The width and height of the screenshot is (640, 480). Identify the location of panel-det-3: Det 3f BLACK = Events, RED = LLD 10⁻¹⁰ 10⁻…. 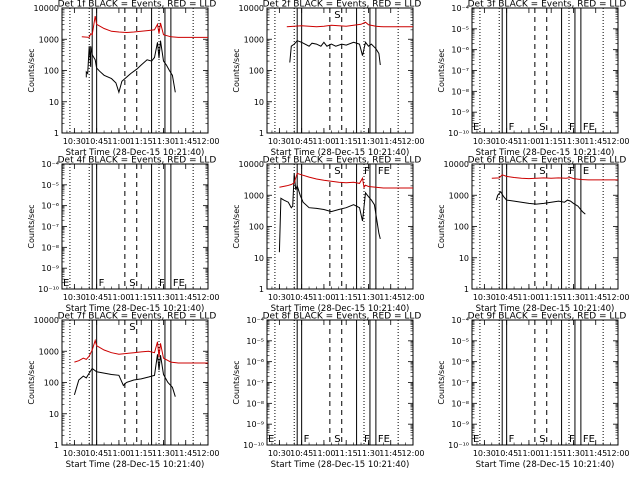
(533, 79).